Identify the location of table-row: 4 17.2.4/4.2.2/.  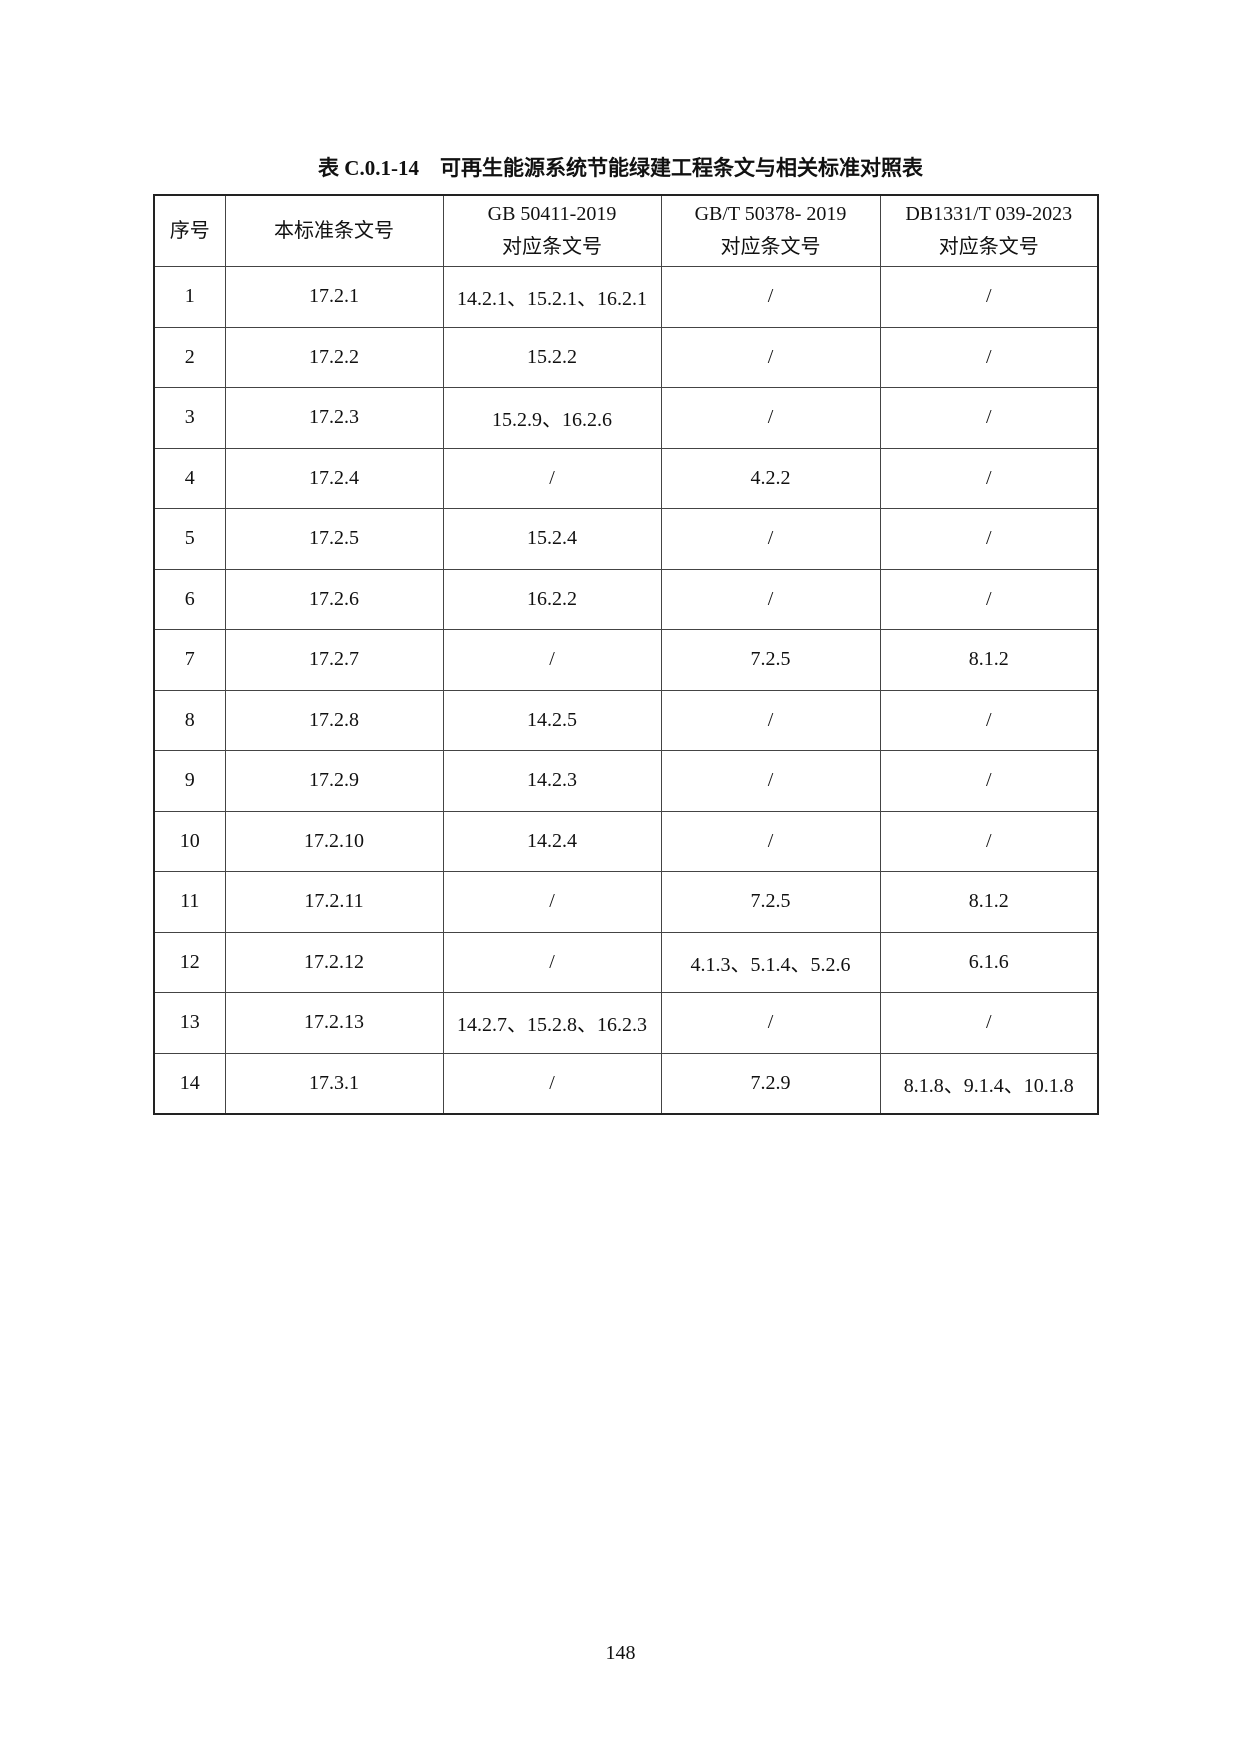
(626, 478).